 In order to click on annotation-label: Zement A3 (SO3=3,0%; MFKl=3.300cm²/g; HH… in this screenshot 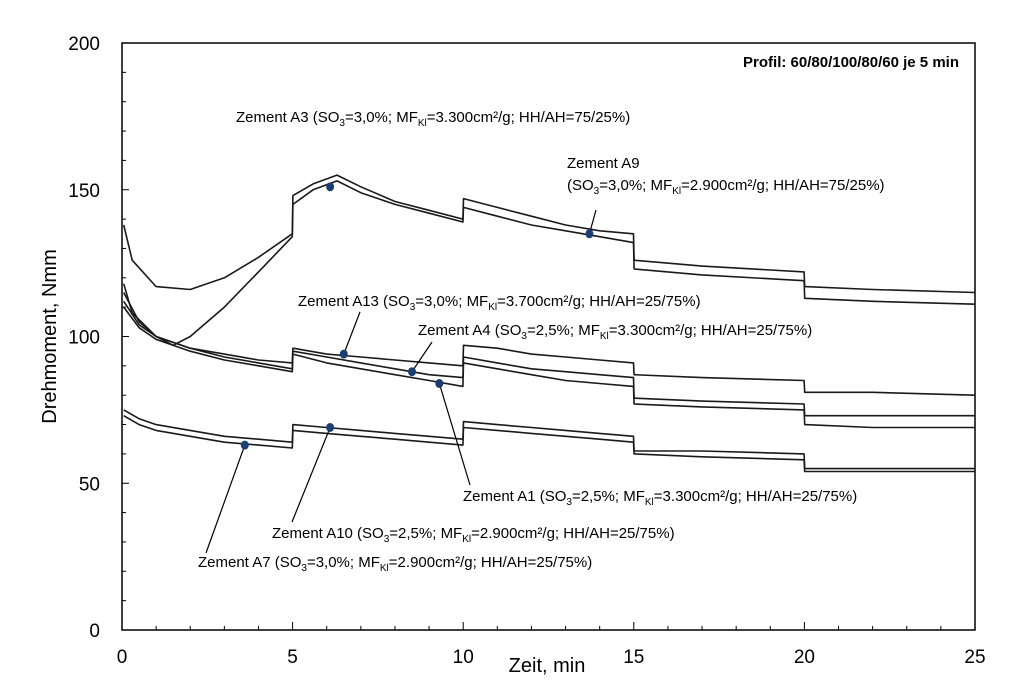, I will do `click(433, 119)`.